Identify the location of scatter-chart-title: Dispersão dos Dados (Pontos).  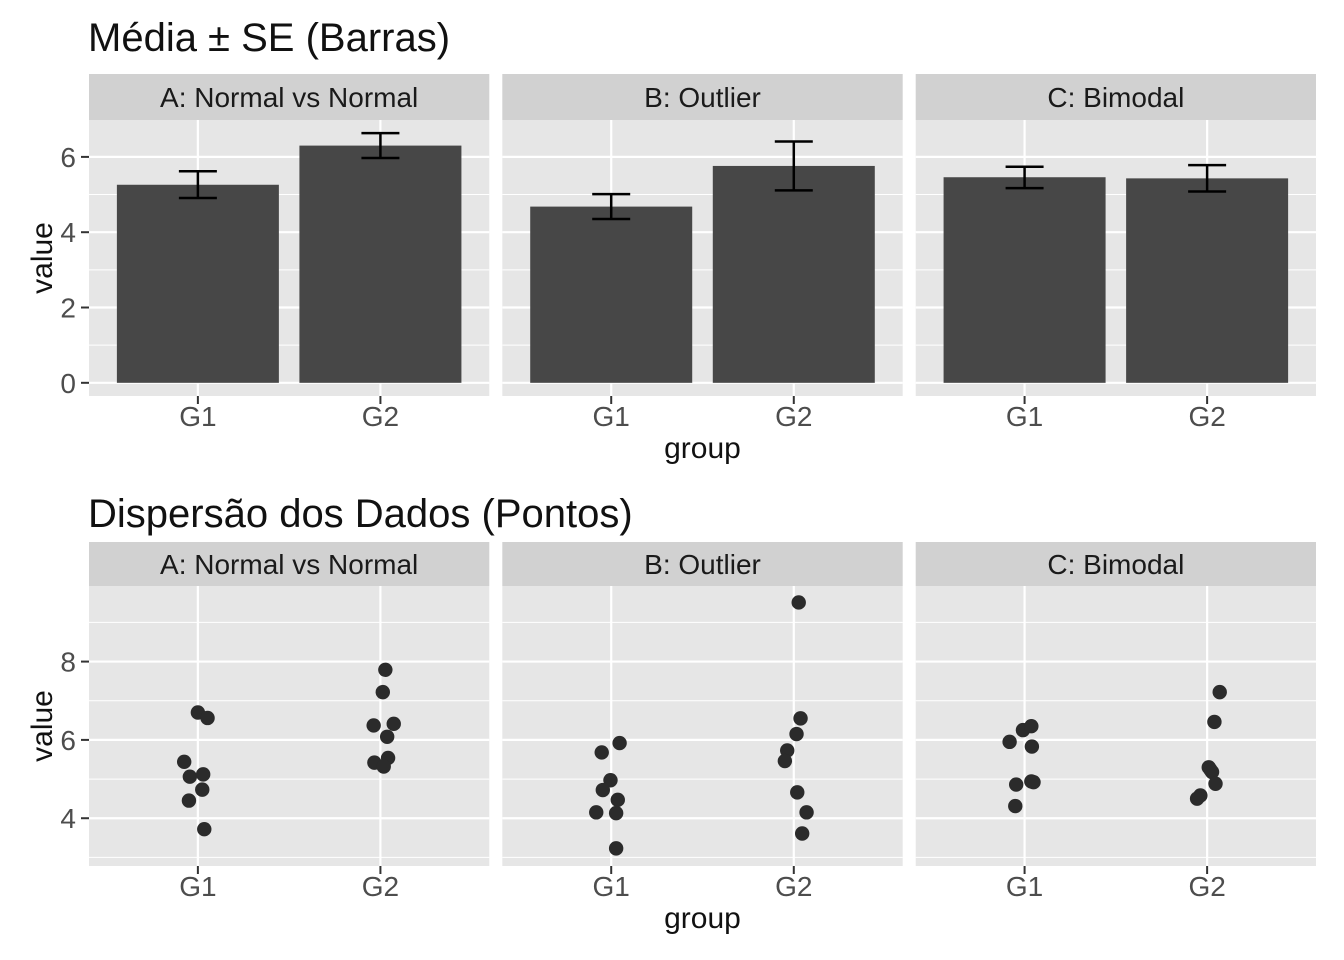
(360, 514).